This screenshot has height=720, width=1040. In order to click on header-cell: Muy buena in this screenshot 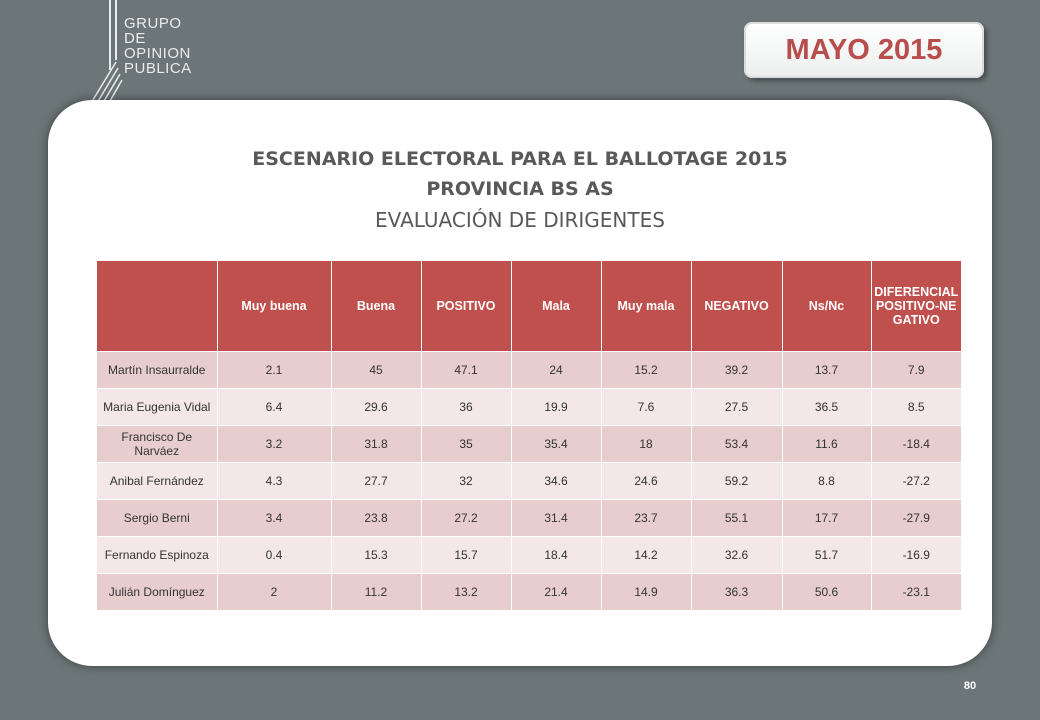, I will do `click(273, 306)`.